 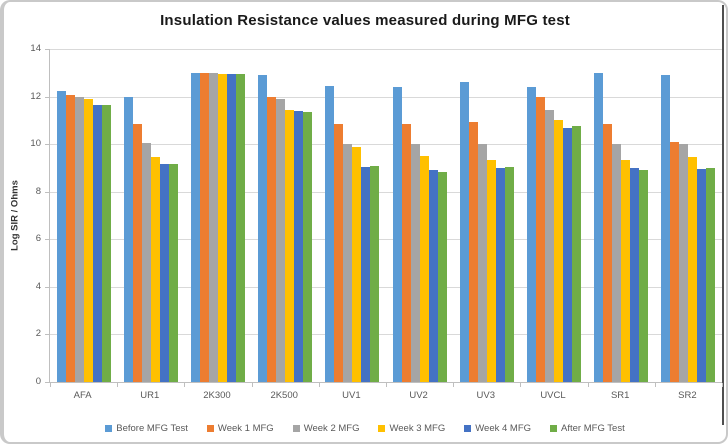 I want to click on bar-SR2-week-2-mfg, so click(x=684, y=263).